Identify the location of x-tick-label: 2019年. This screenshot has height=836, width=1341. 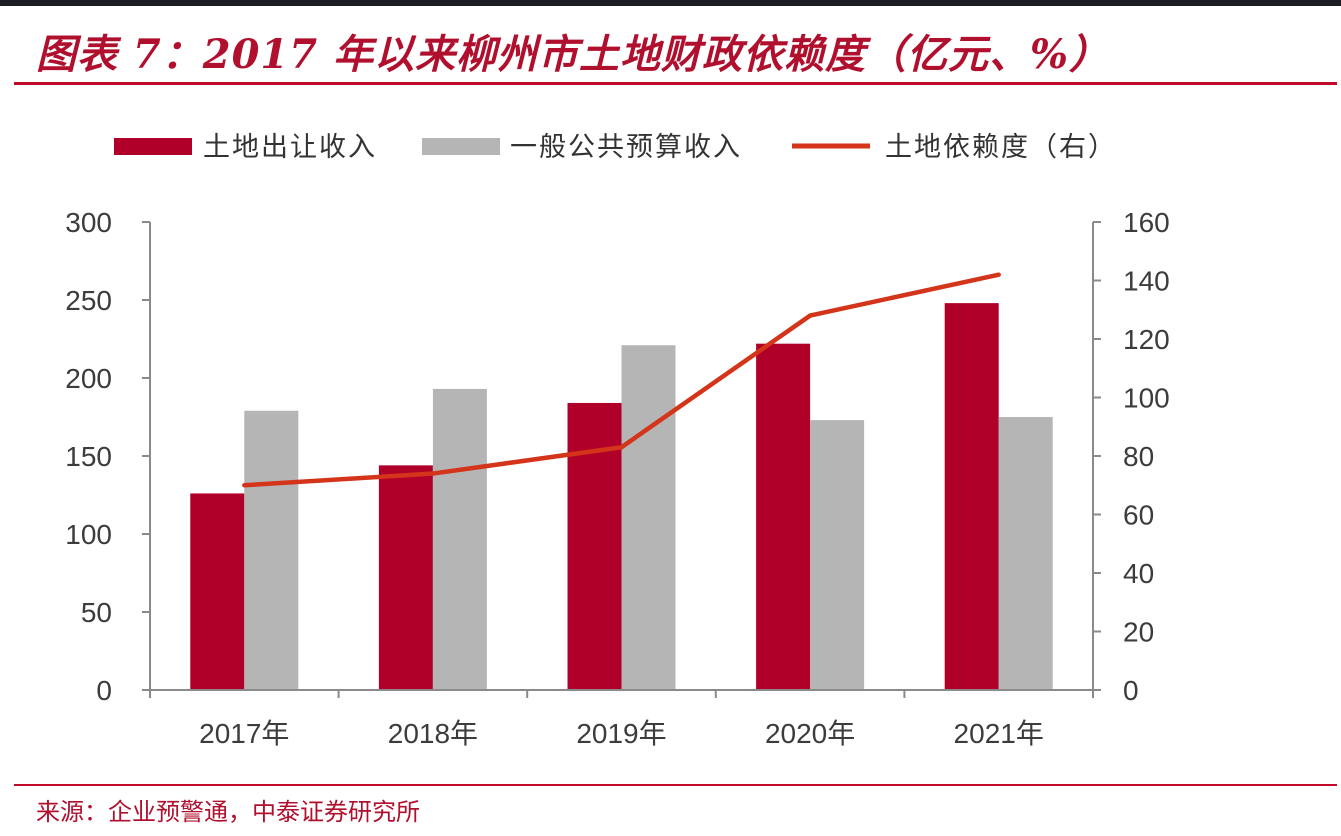
(621, 733).